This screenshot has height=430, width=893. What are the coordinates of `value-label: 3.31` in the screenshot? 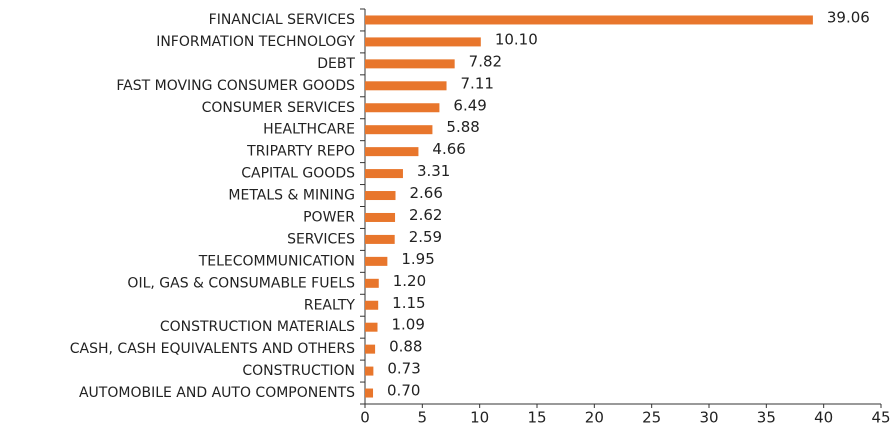 It's located at (433, 171).